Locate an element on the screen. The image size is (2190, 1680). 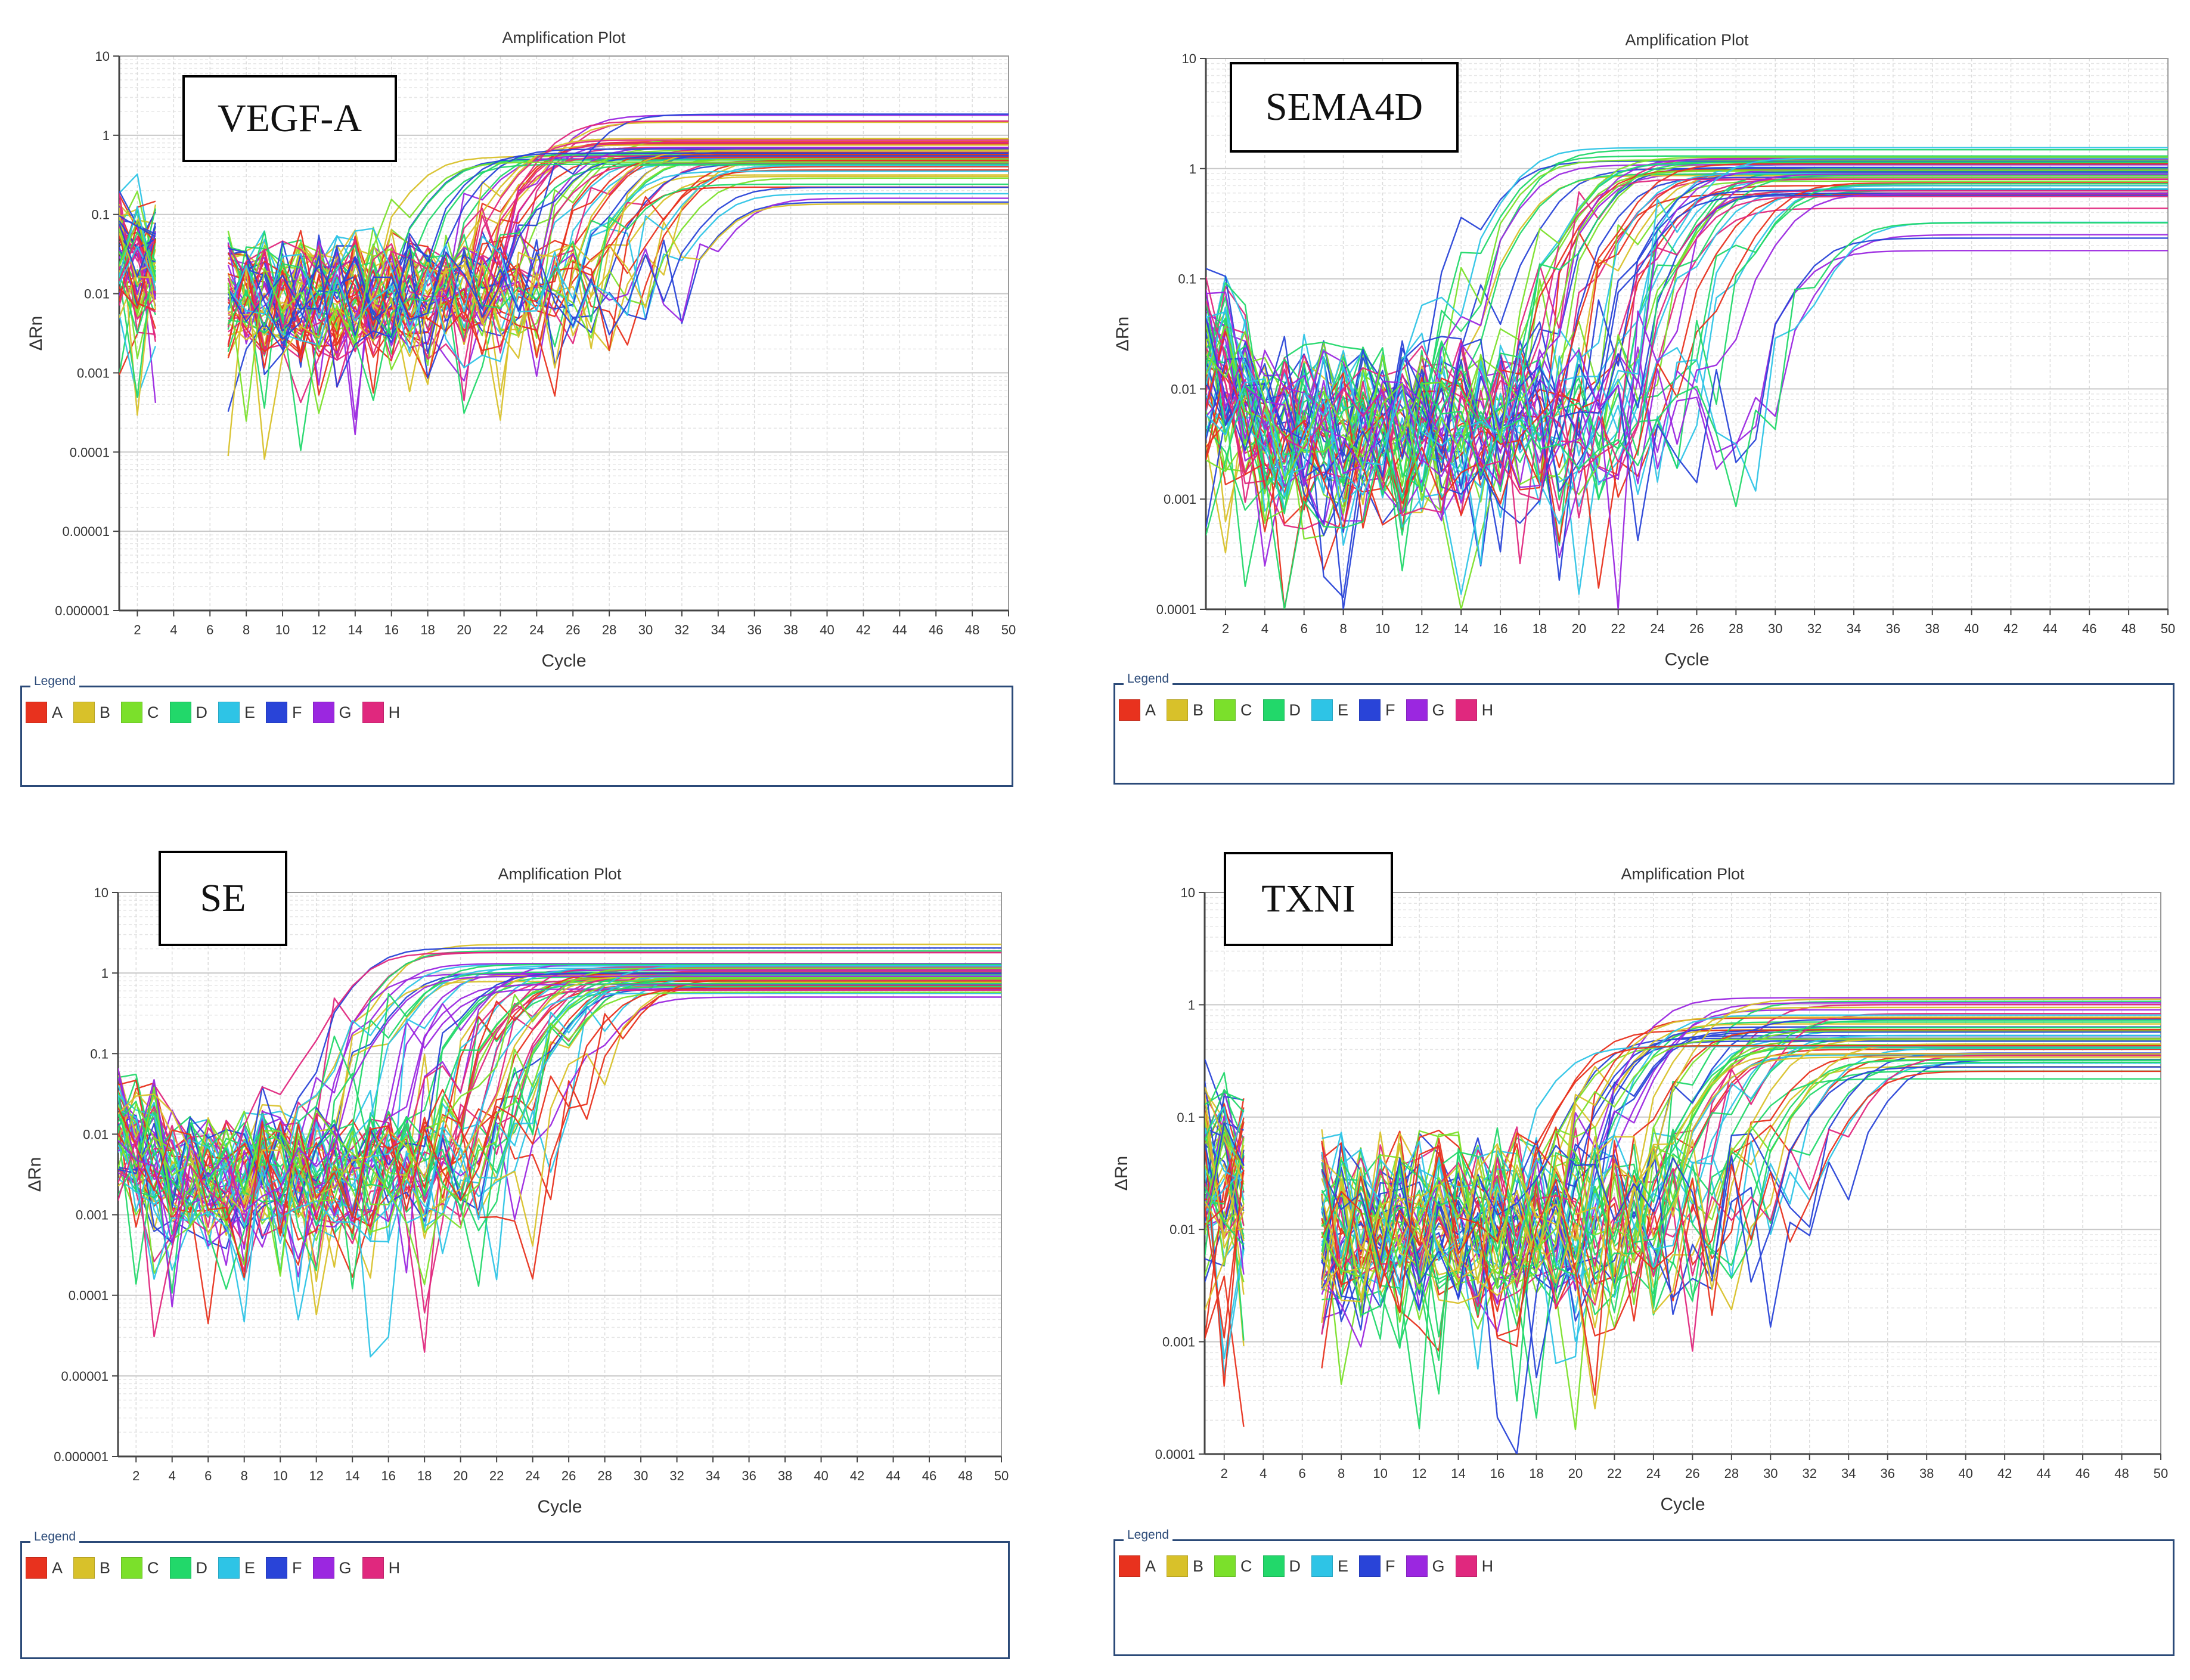
y-tick-label: 10 is located at coordinates (101, 892).